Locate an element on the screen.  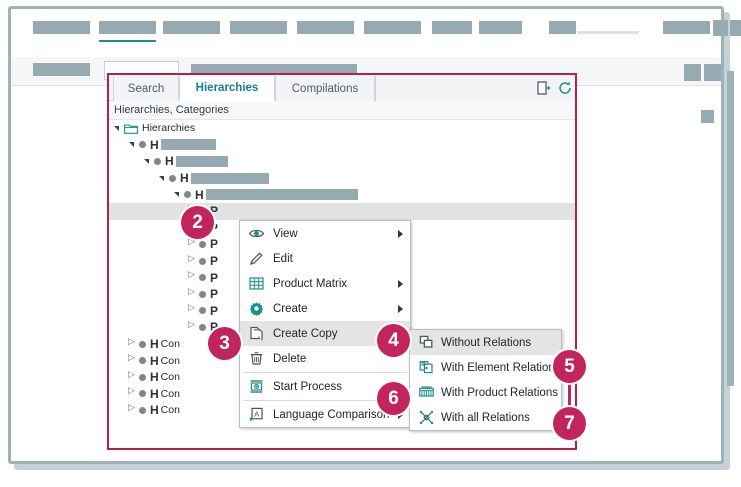
menu-item-view: View is located at coordinates (325, 233).